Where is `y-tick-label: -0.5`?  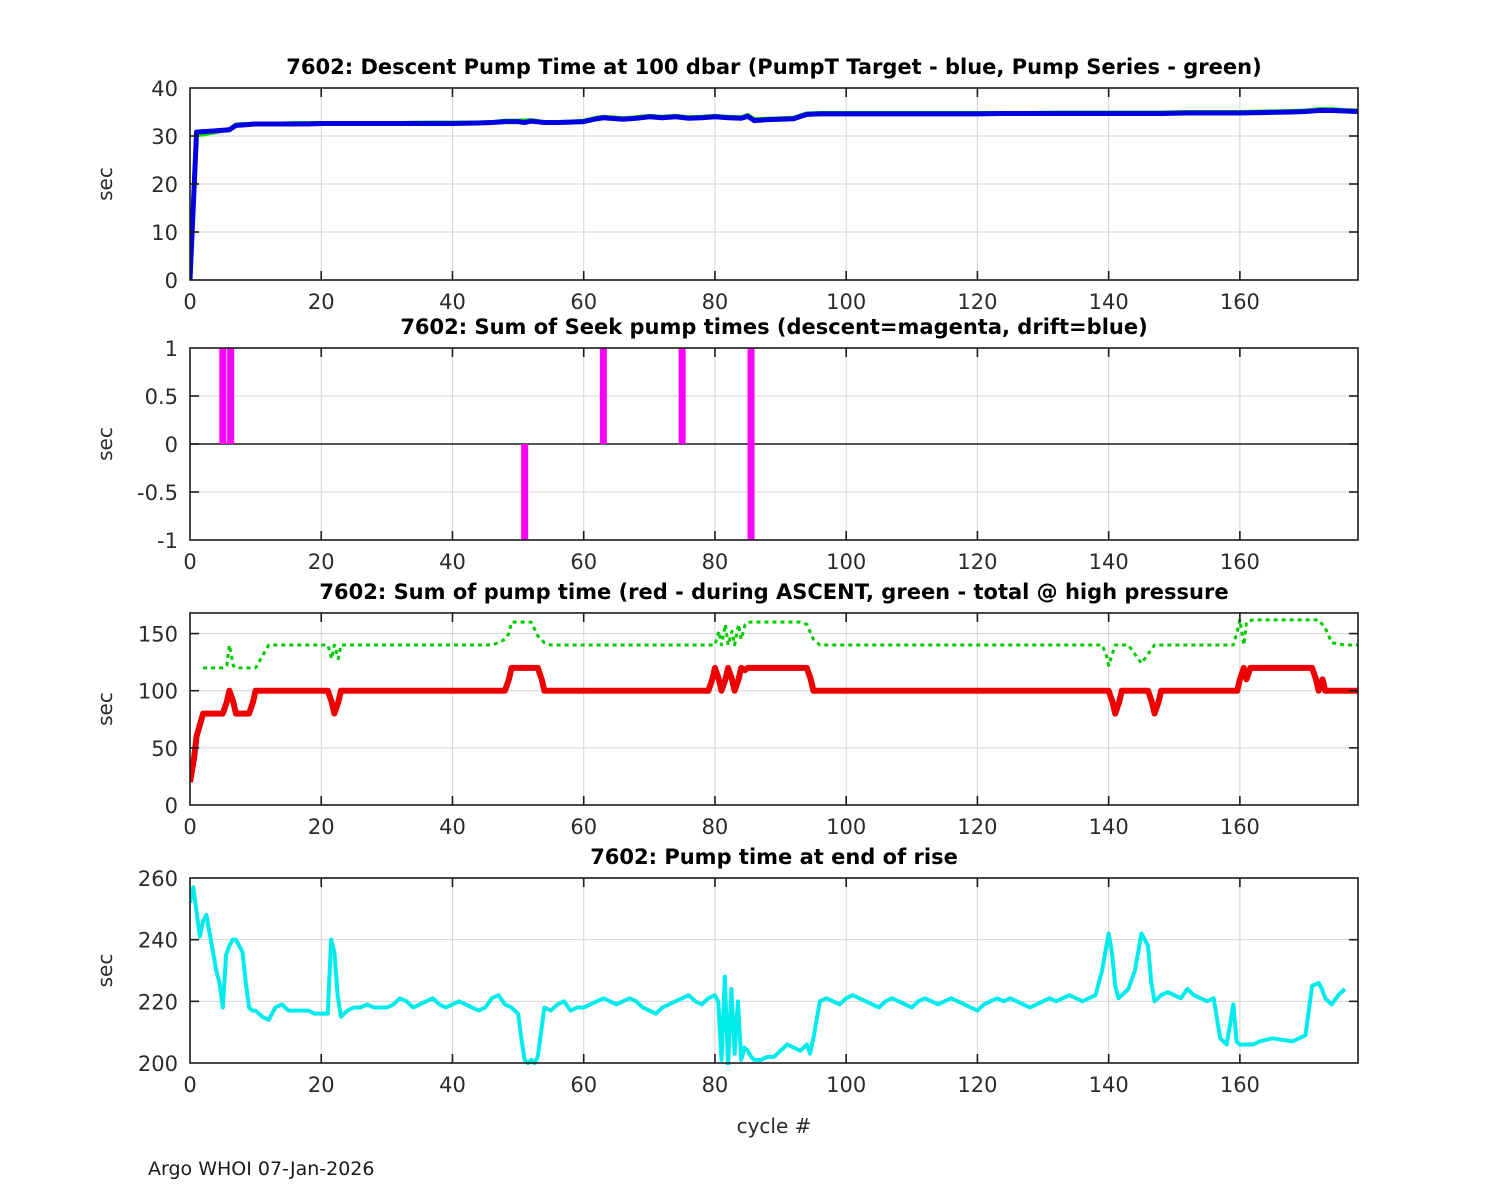 y-tick-label: -0.5 is located at coordinates (157, 493).